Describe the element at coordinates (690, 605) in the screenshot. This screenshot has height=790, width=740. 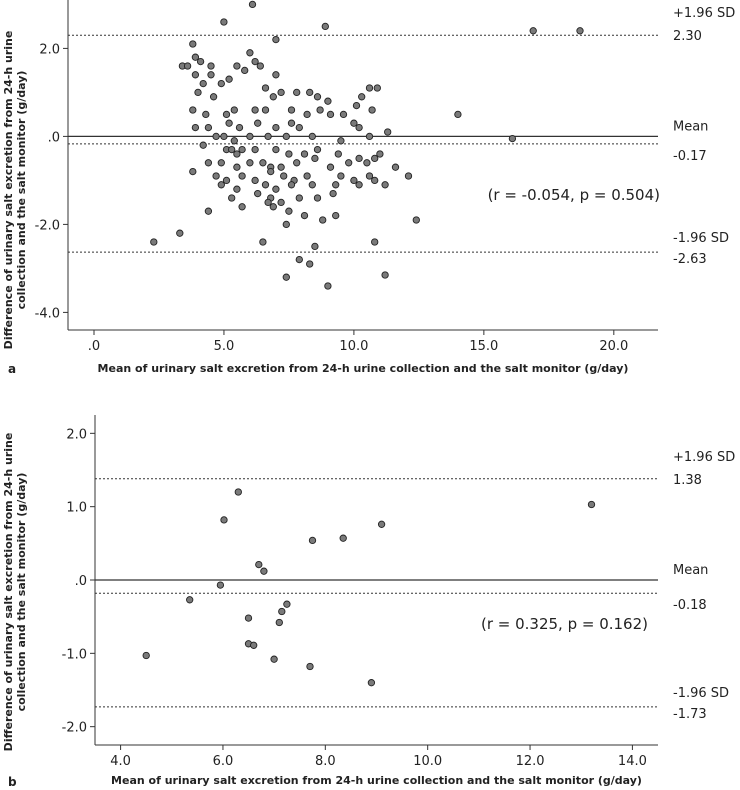
I see `mean-value: -0.18` at that location.